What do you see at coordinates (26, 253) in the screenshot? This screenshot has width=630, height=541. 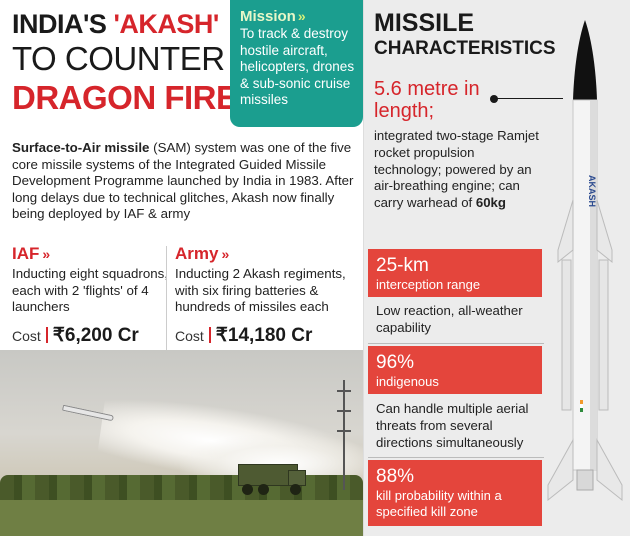 I see `iaf-title-text: IAF` at bounding box center [26, 253].